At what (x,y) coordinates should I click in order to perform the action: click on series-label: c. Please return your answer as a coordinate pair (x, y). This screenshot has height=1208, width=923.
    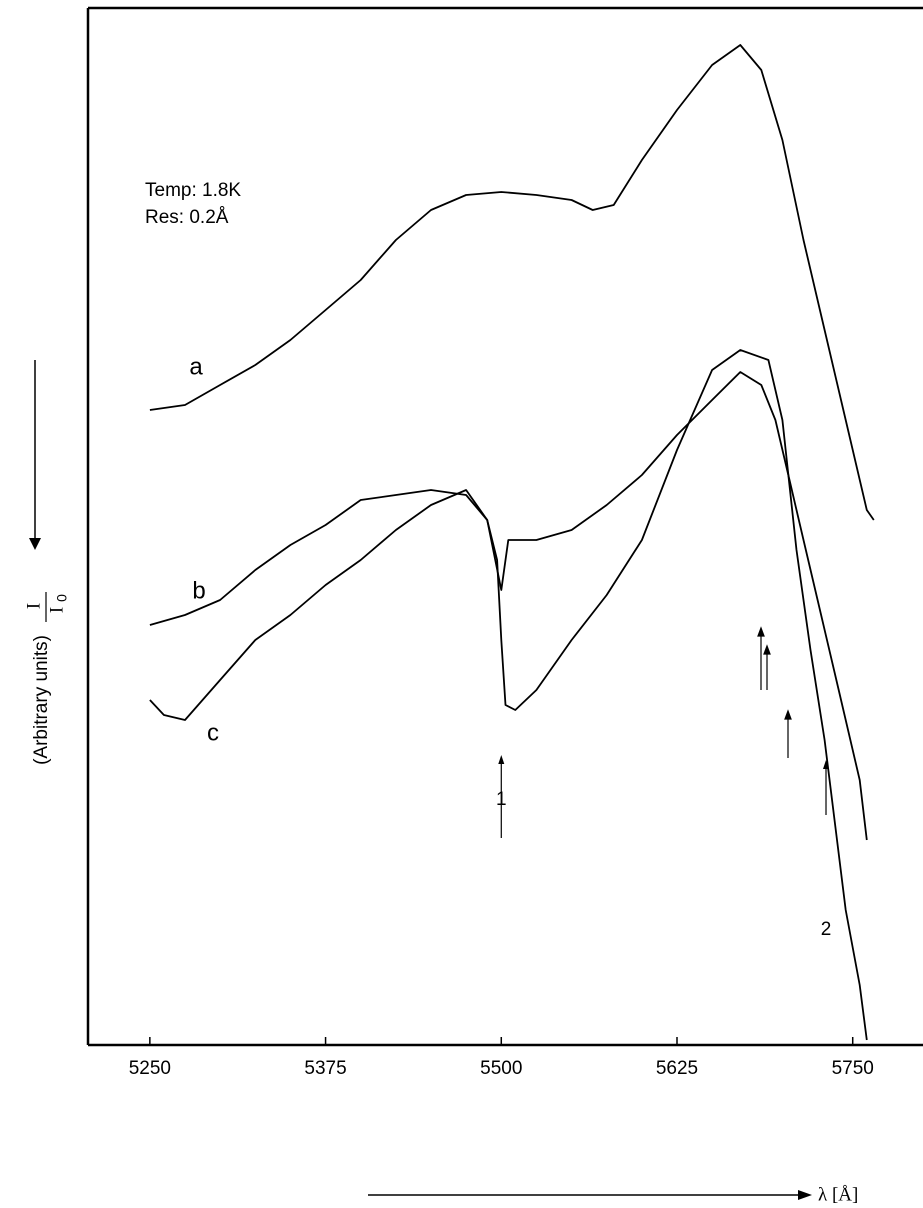
    Looking at the image, I should click on (213, 732).